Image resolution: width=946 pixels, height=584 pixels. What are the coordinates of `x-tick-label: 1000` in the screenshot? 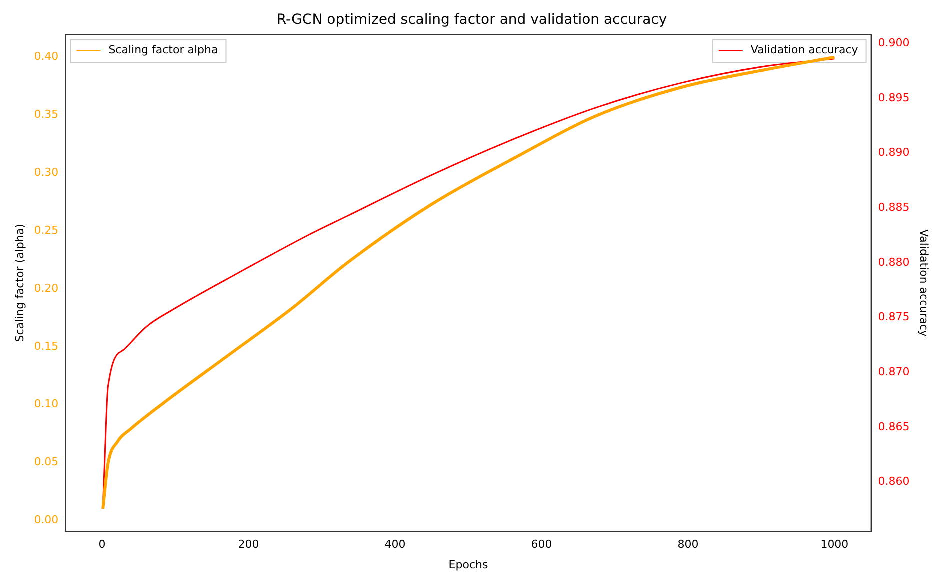 It's located at (834, 545).